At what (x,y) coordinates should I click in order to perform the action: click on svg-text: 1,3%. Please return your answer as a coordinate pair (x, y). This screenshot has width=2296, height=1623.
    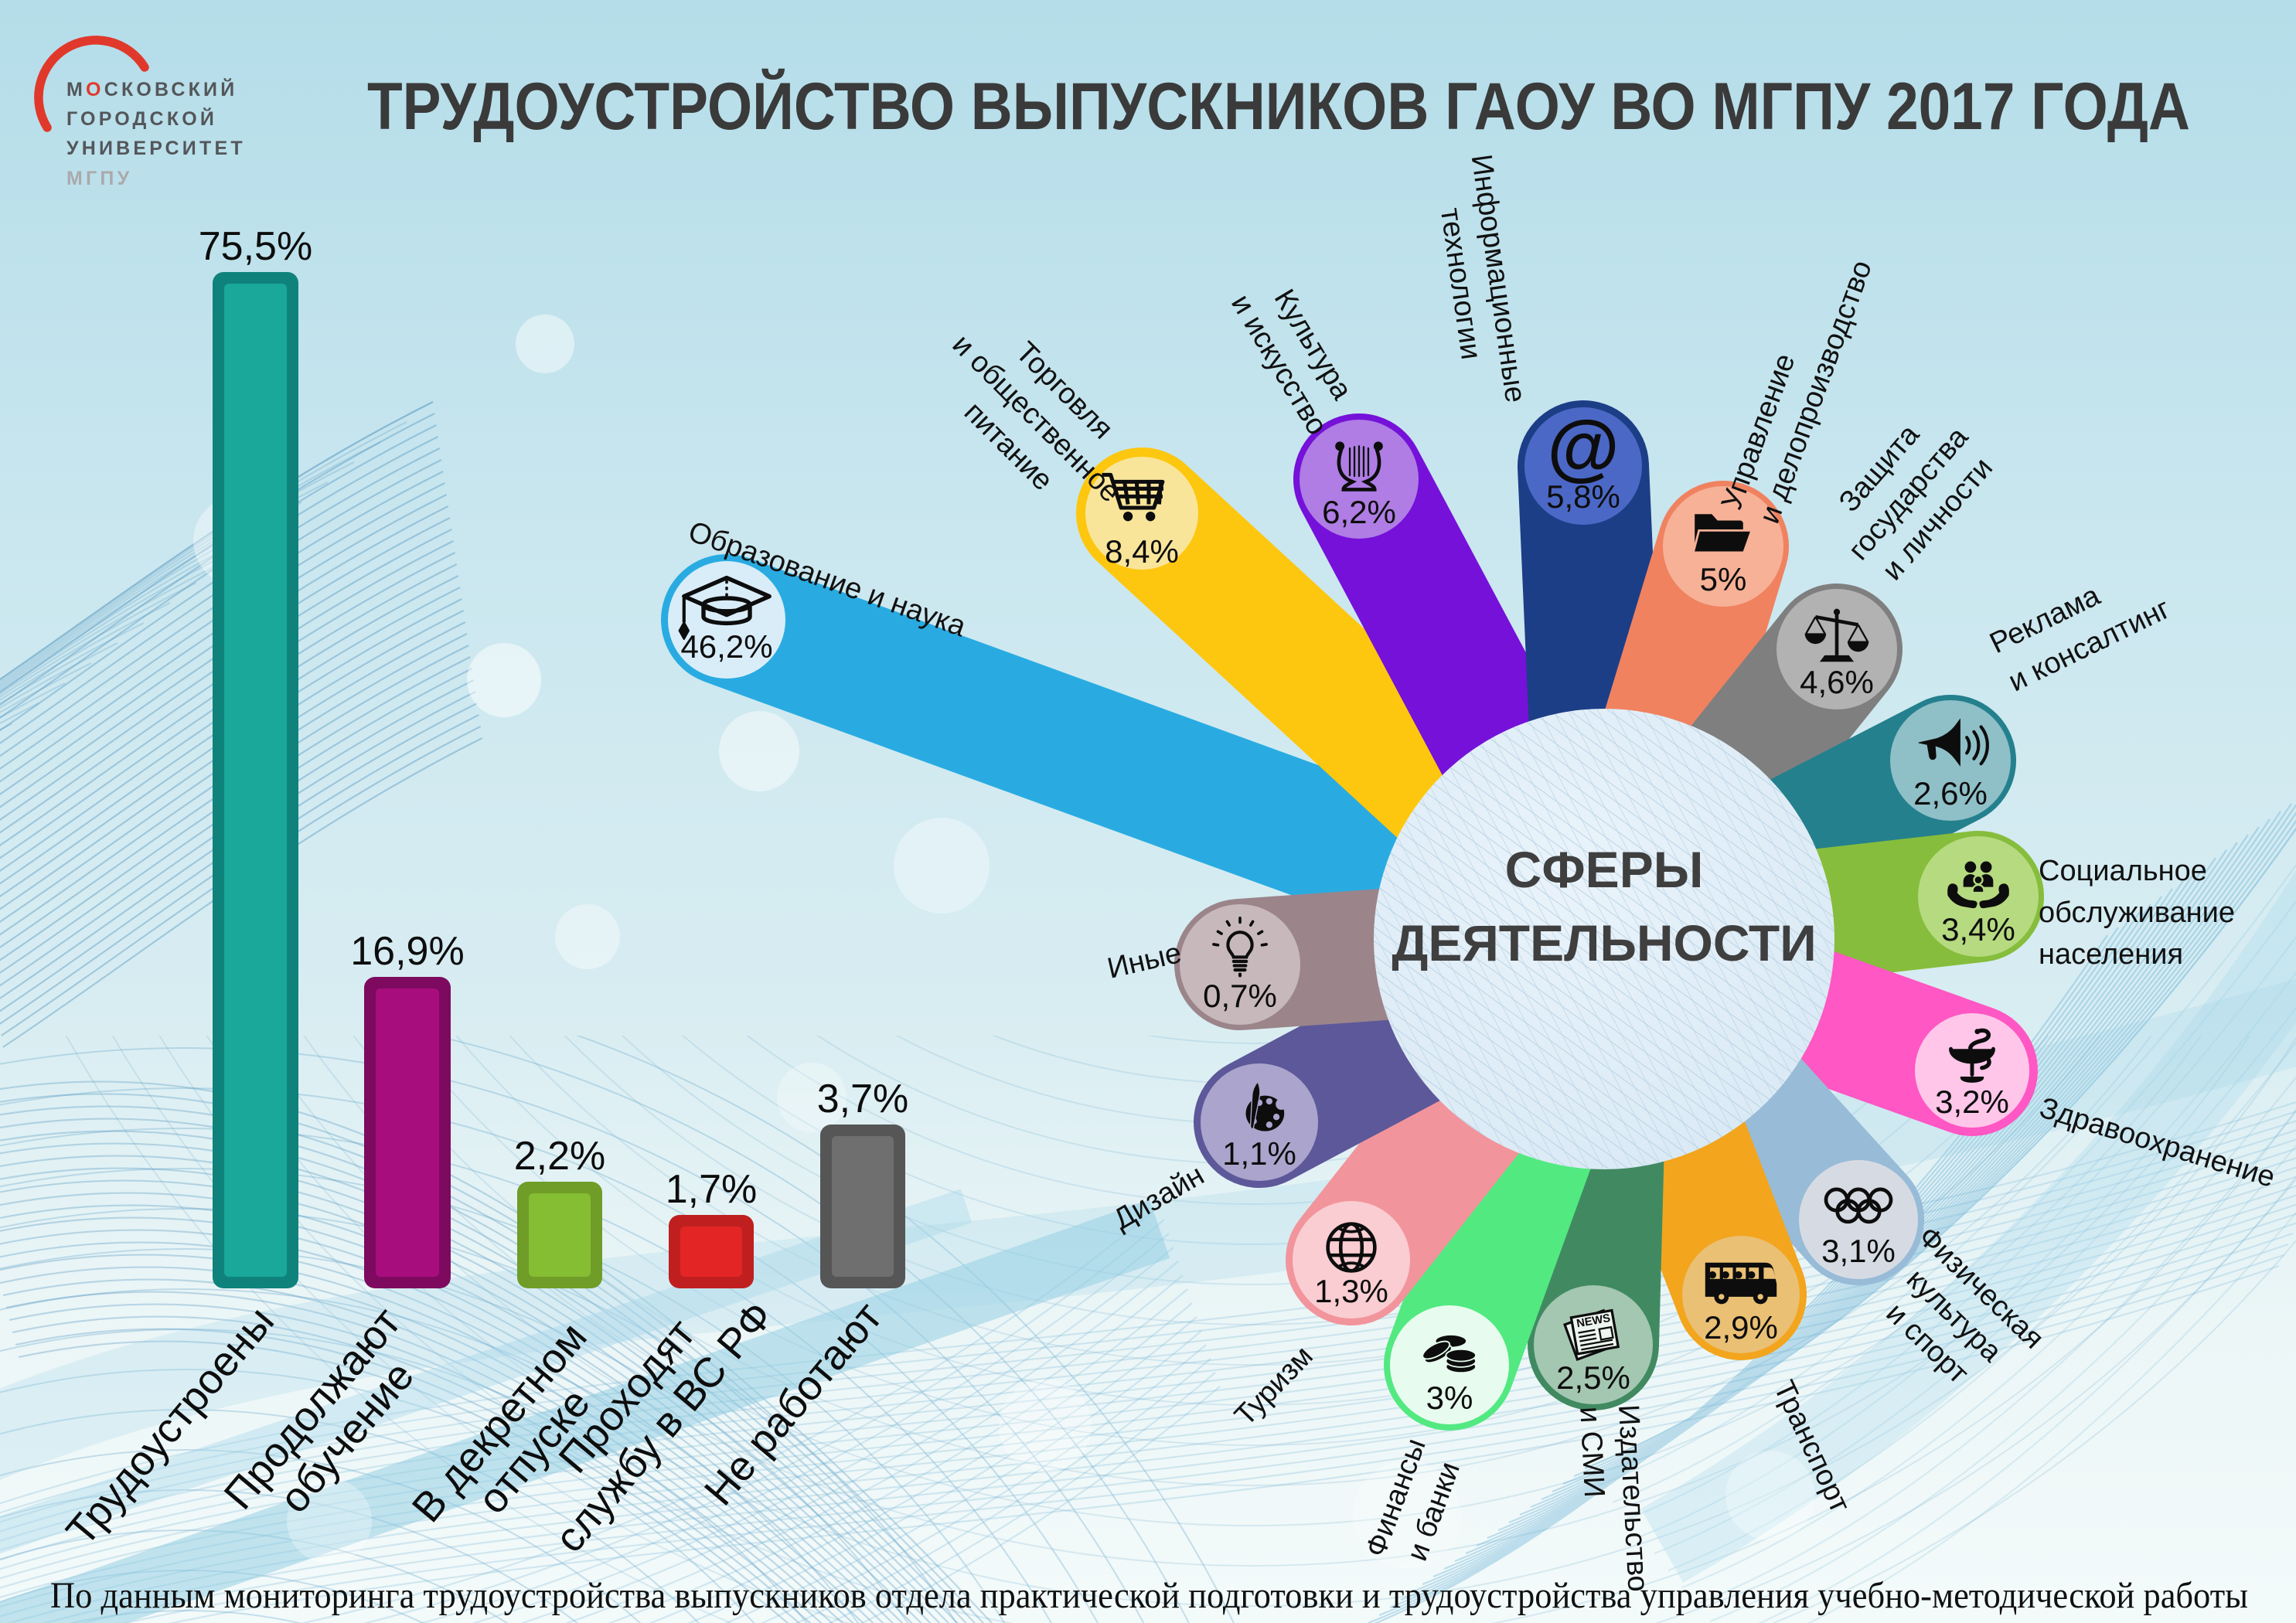
    Looking at the image, I should click on (1351, 1291).